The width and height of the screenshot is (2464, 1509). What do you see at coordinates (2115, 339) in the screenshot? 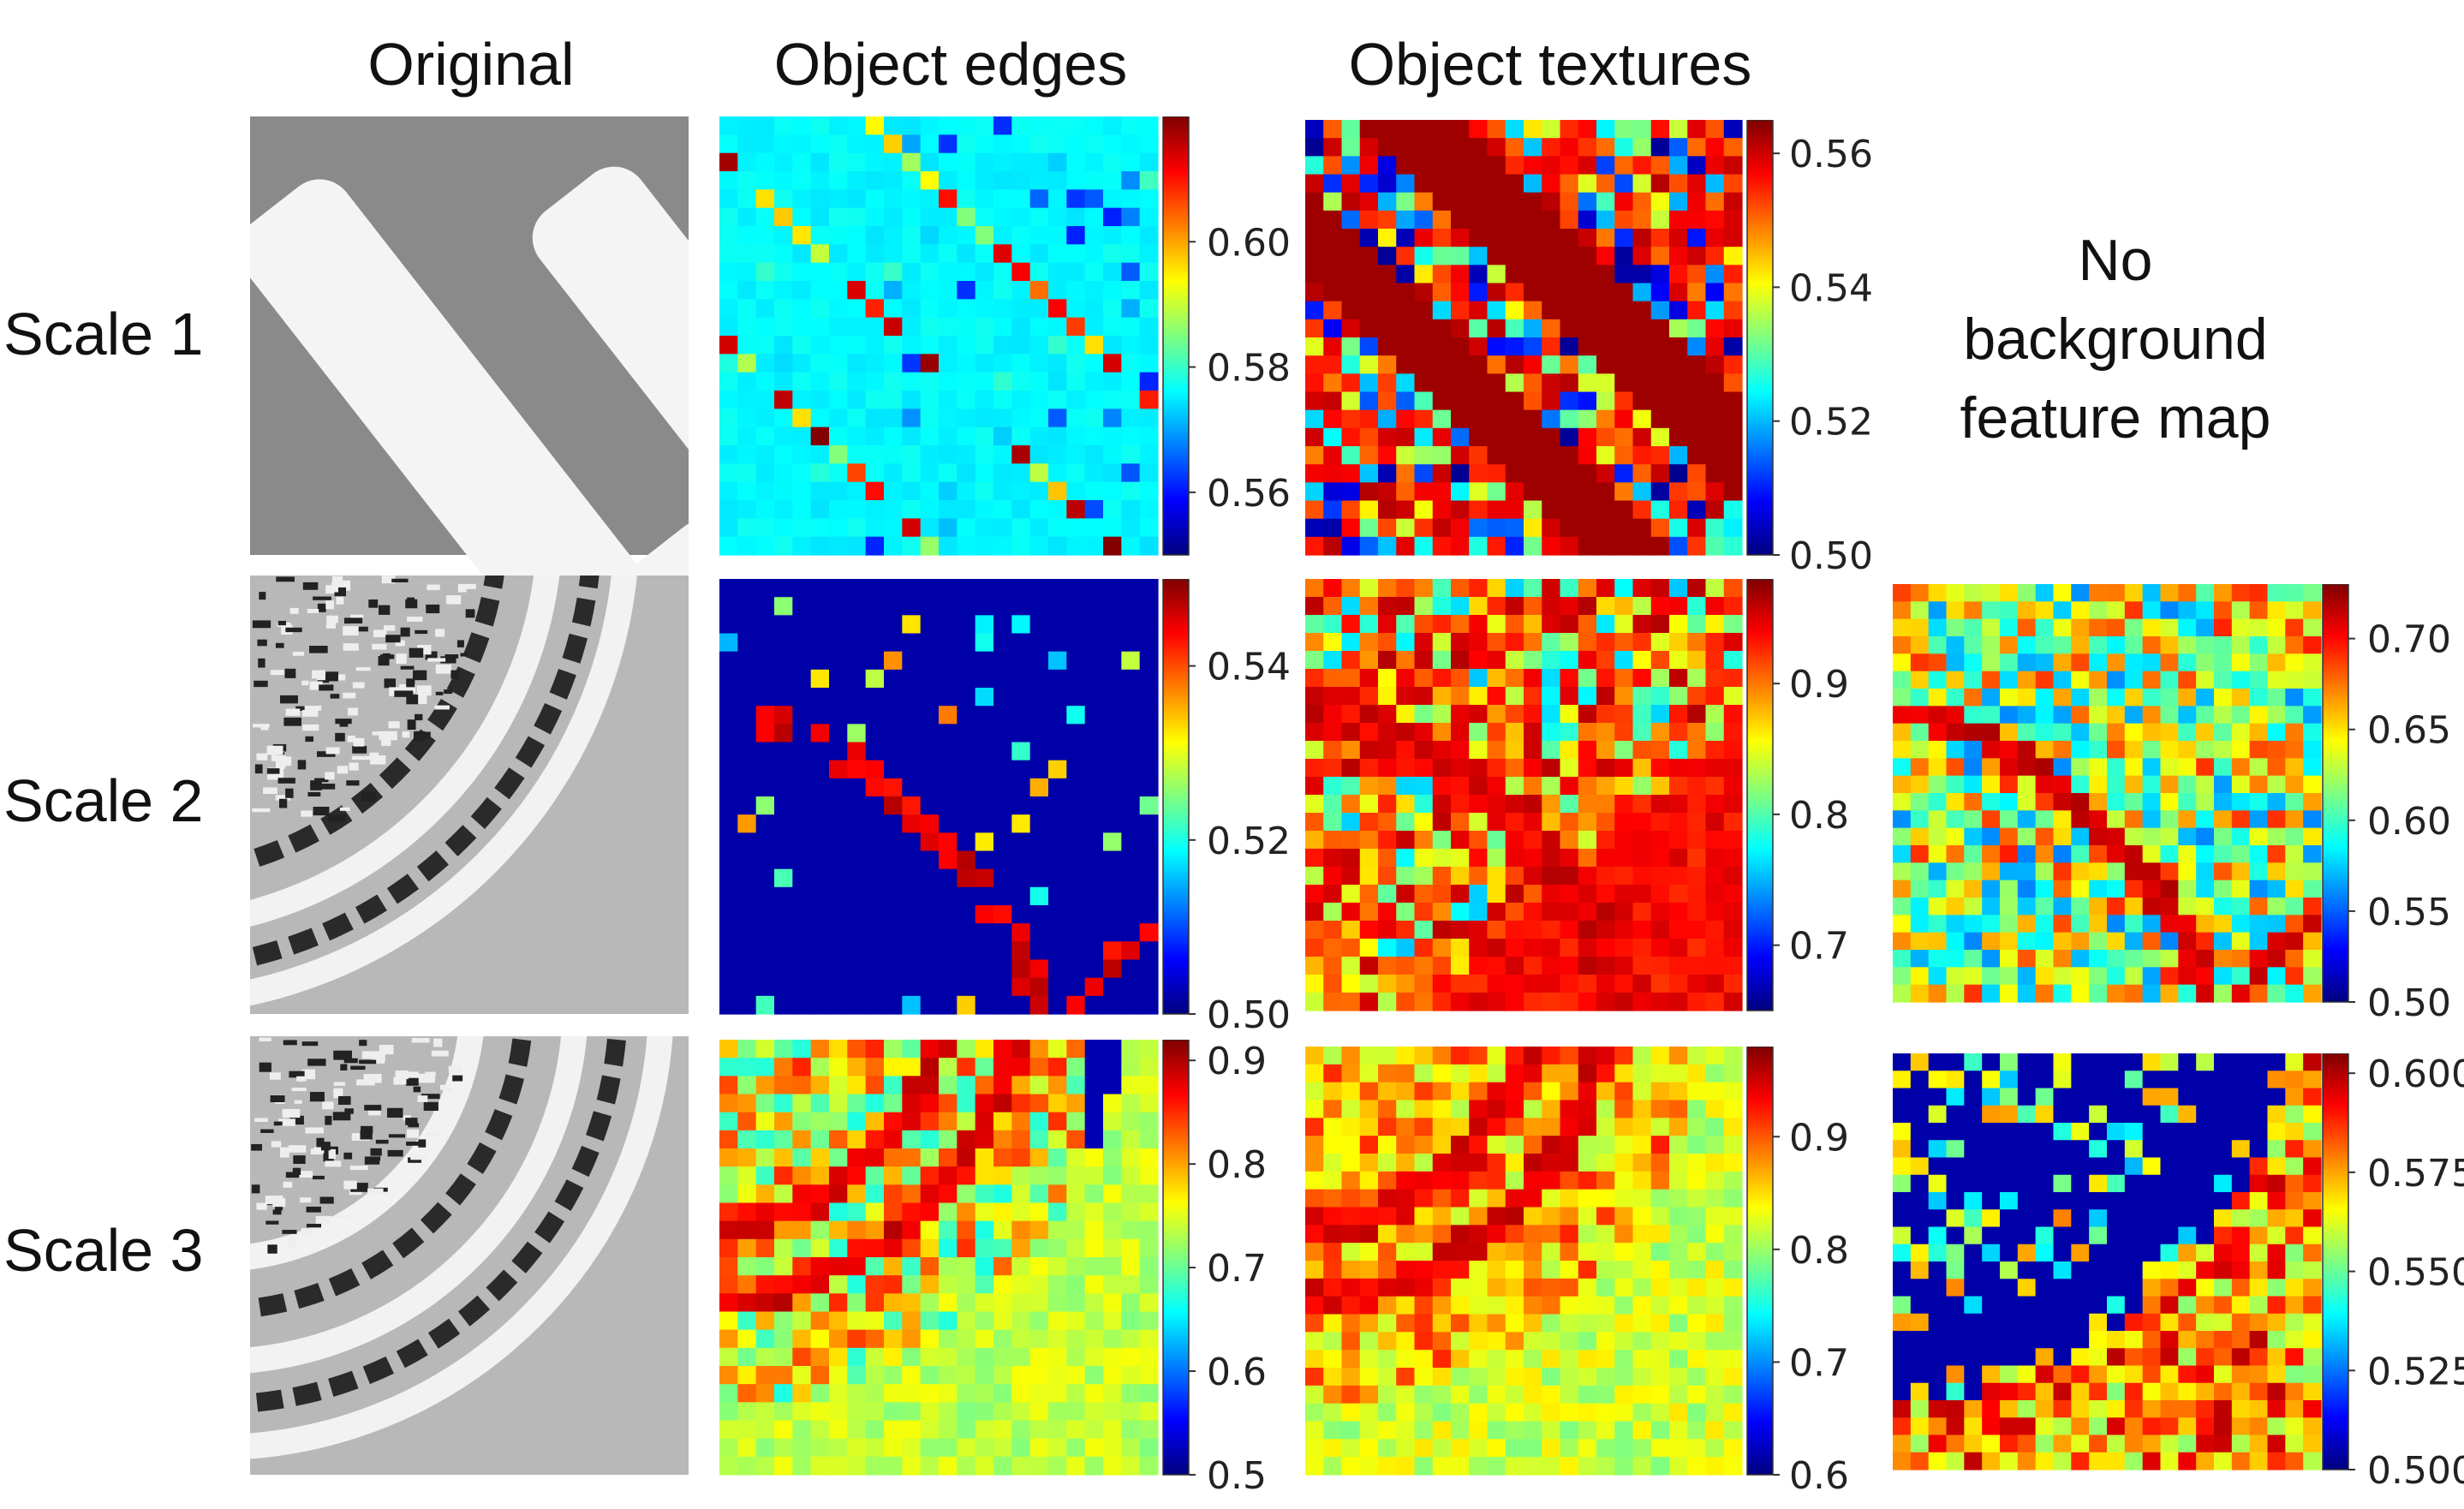
I see `no-background-note: No background feature map` at bounding box center [2115, 339].